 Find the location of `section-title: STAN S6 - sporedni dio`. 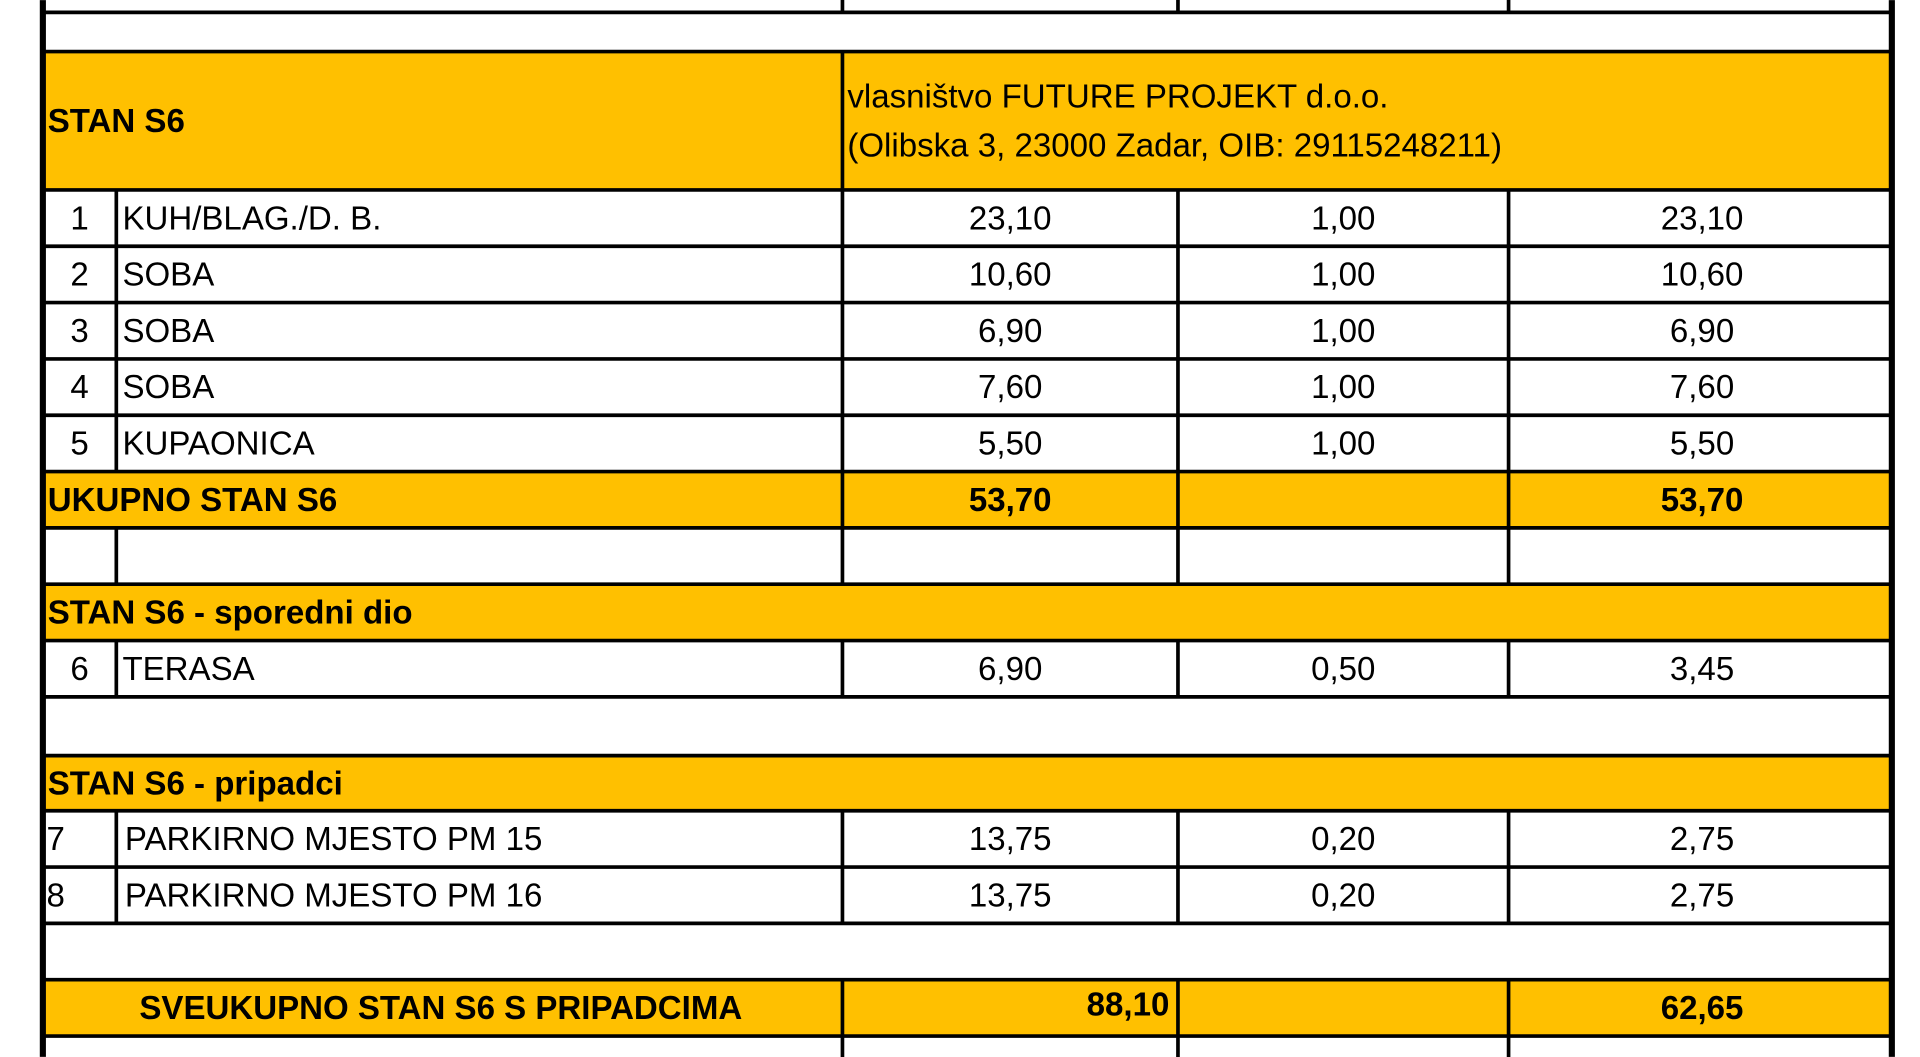

section-title: STAN S6 - sporedni dio is located at coordinates (230, 613).